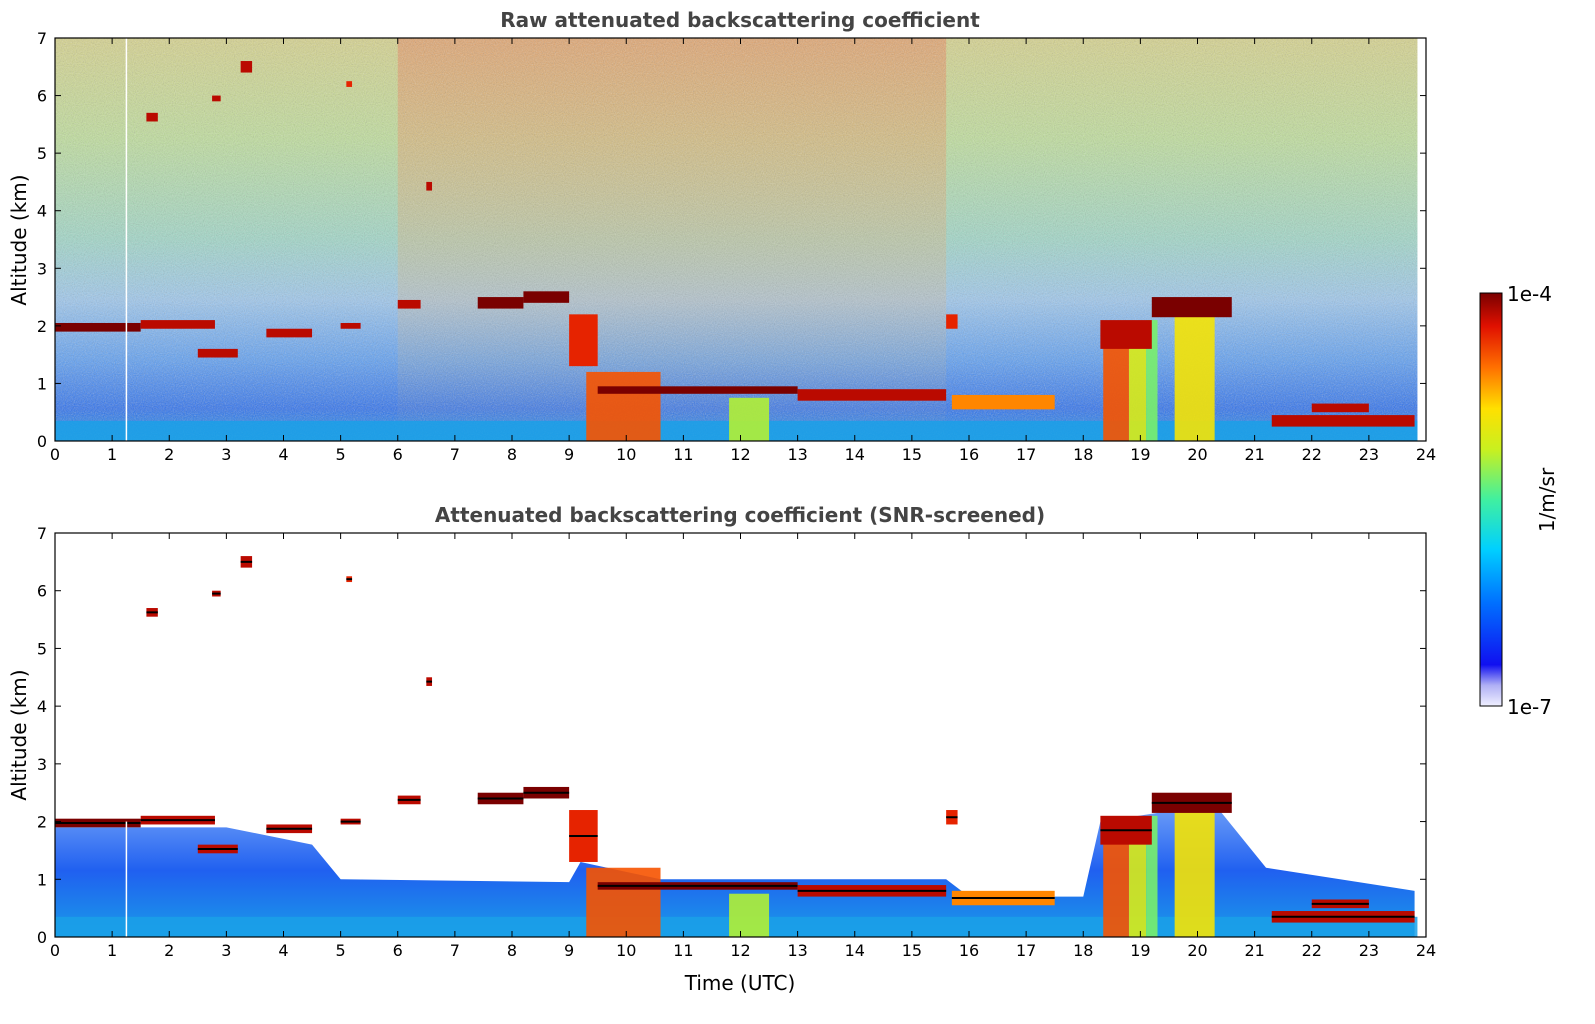 This screenshot has width=1595, height=1024. What do you see at coordinates (1312, 454) in the screenshot?
I see `x-tick-label: 22` at bounding box center [1312, 454].